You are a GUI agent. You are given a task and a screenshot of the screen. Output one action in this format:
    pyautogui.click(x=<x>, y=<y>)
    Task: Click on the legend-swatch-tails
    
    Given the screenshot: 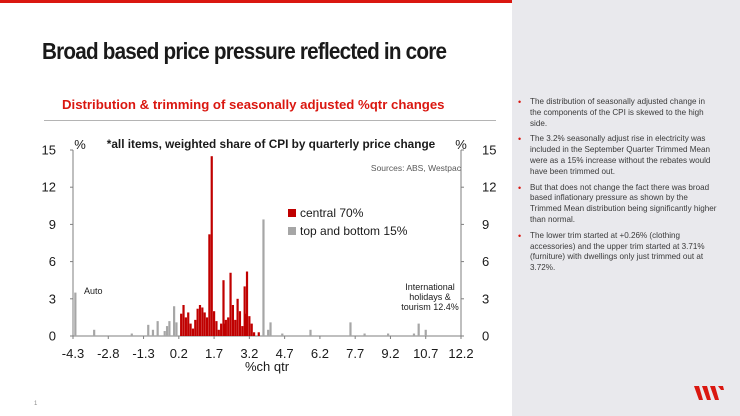 What is the action you would take?
    pyautogui.click(x=292, y=231)
    